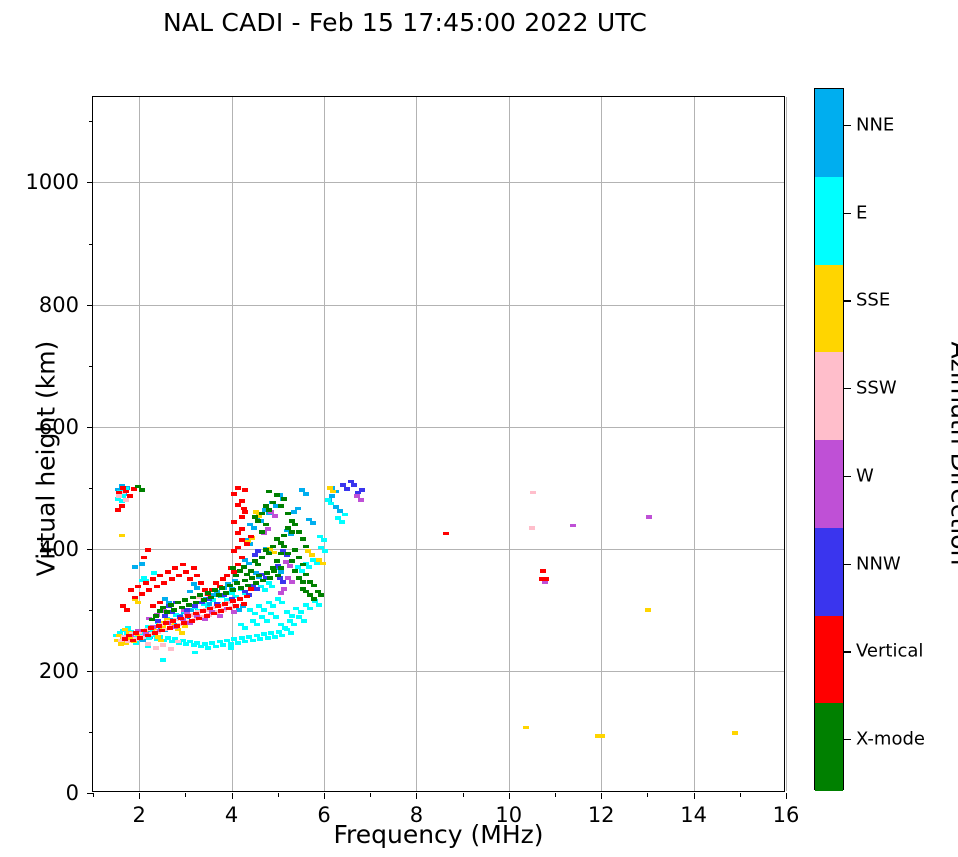  What do you see at coordinates (140, 444) in the screenshot?
I see `gridline-vertical` at bounding box center [140, 444].